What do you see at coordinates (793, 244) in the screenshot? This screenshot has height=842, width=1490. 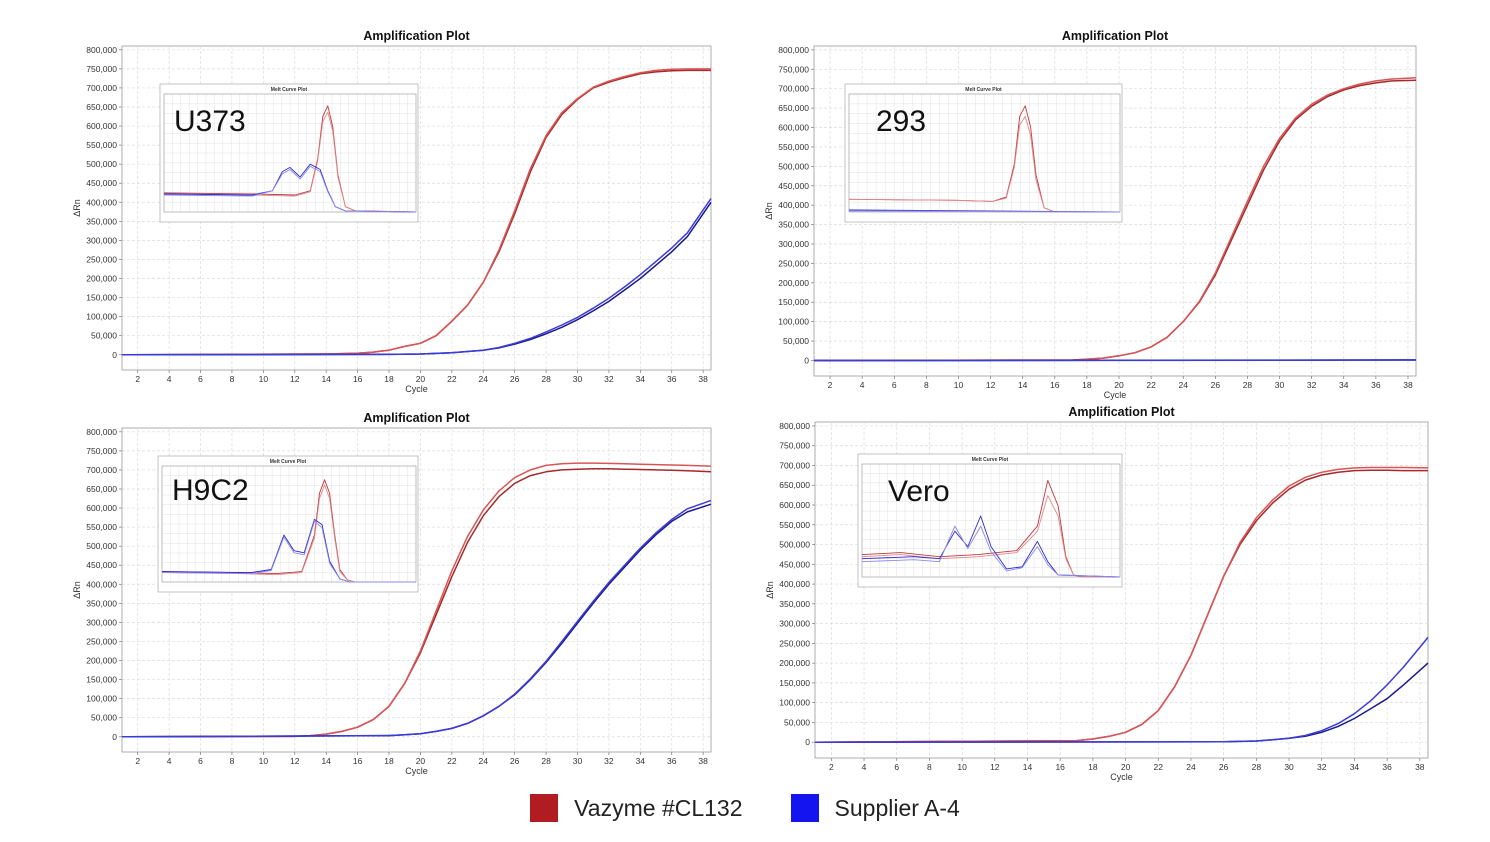 I see `y-tick-label: 300,000` at bounding box center [793, 244].